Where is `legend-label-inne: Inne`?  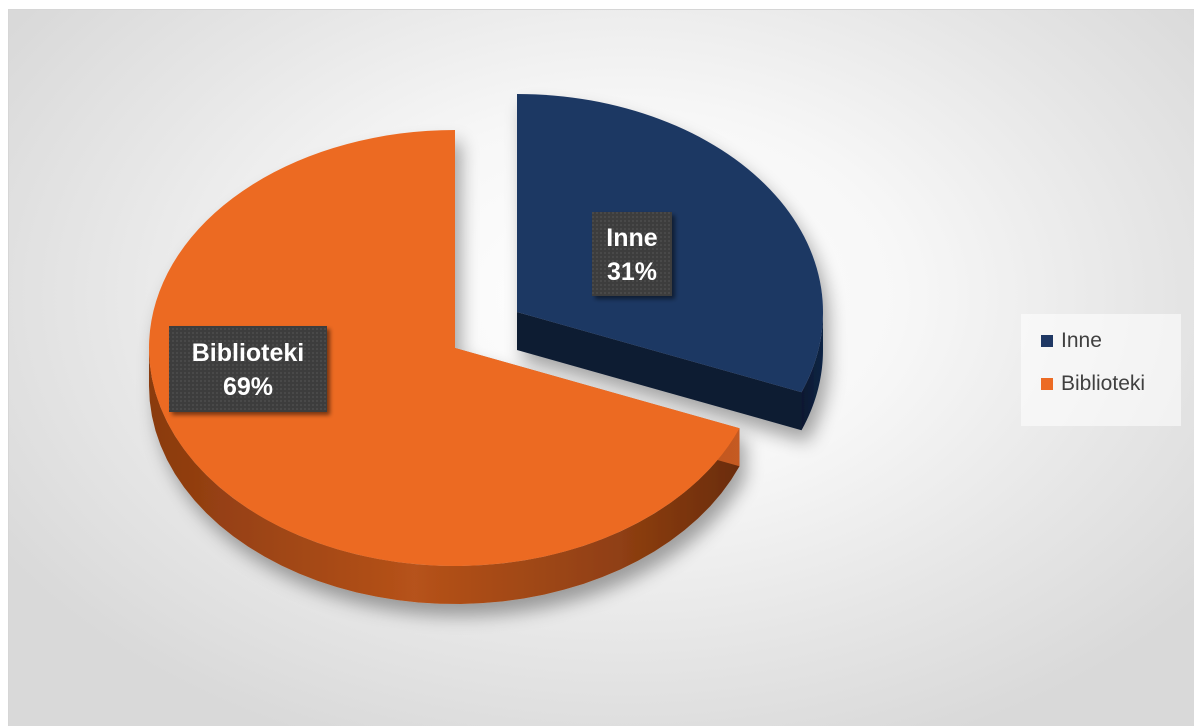 legend-label-inne: Inne is located at coordinates (1081, 340).